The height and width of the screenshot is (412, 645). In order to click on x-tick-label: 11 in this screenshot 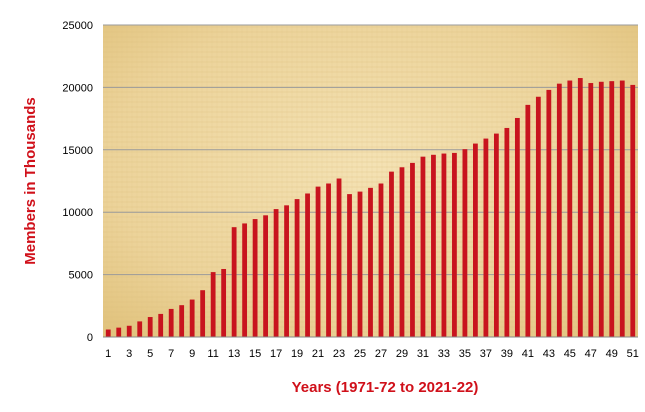, I will do `click(212, 354)`.